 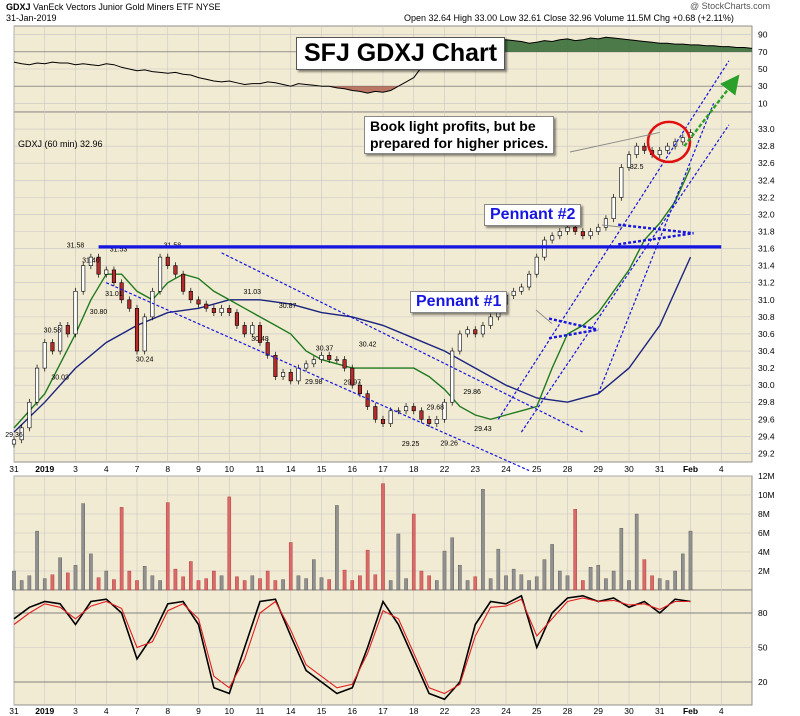 I want to click on pennant-2-lower, so click(x=656, y=239).